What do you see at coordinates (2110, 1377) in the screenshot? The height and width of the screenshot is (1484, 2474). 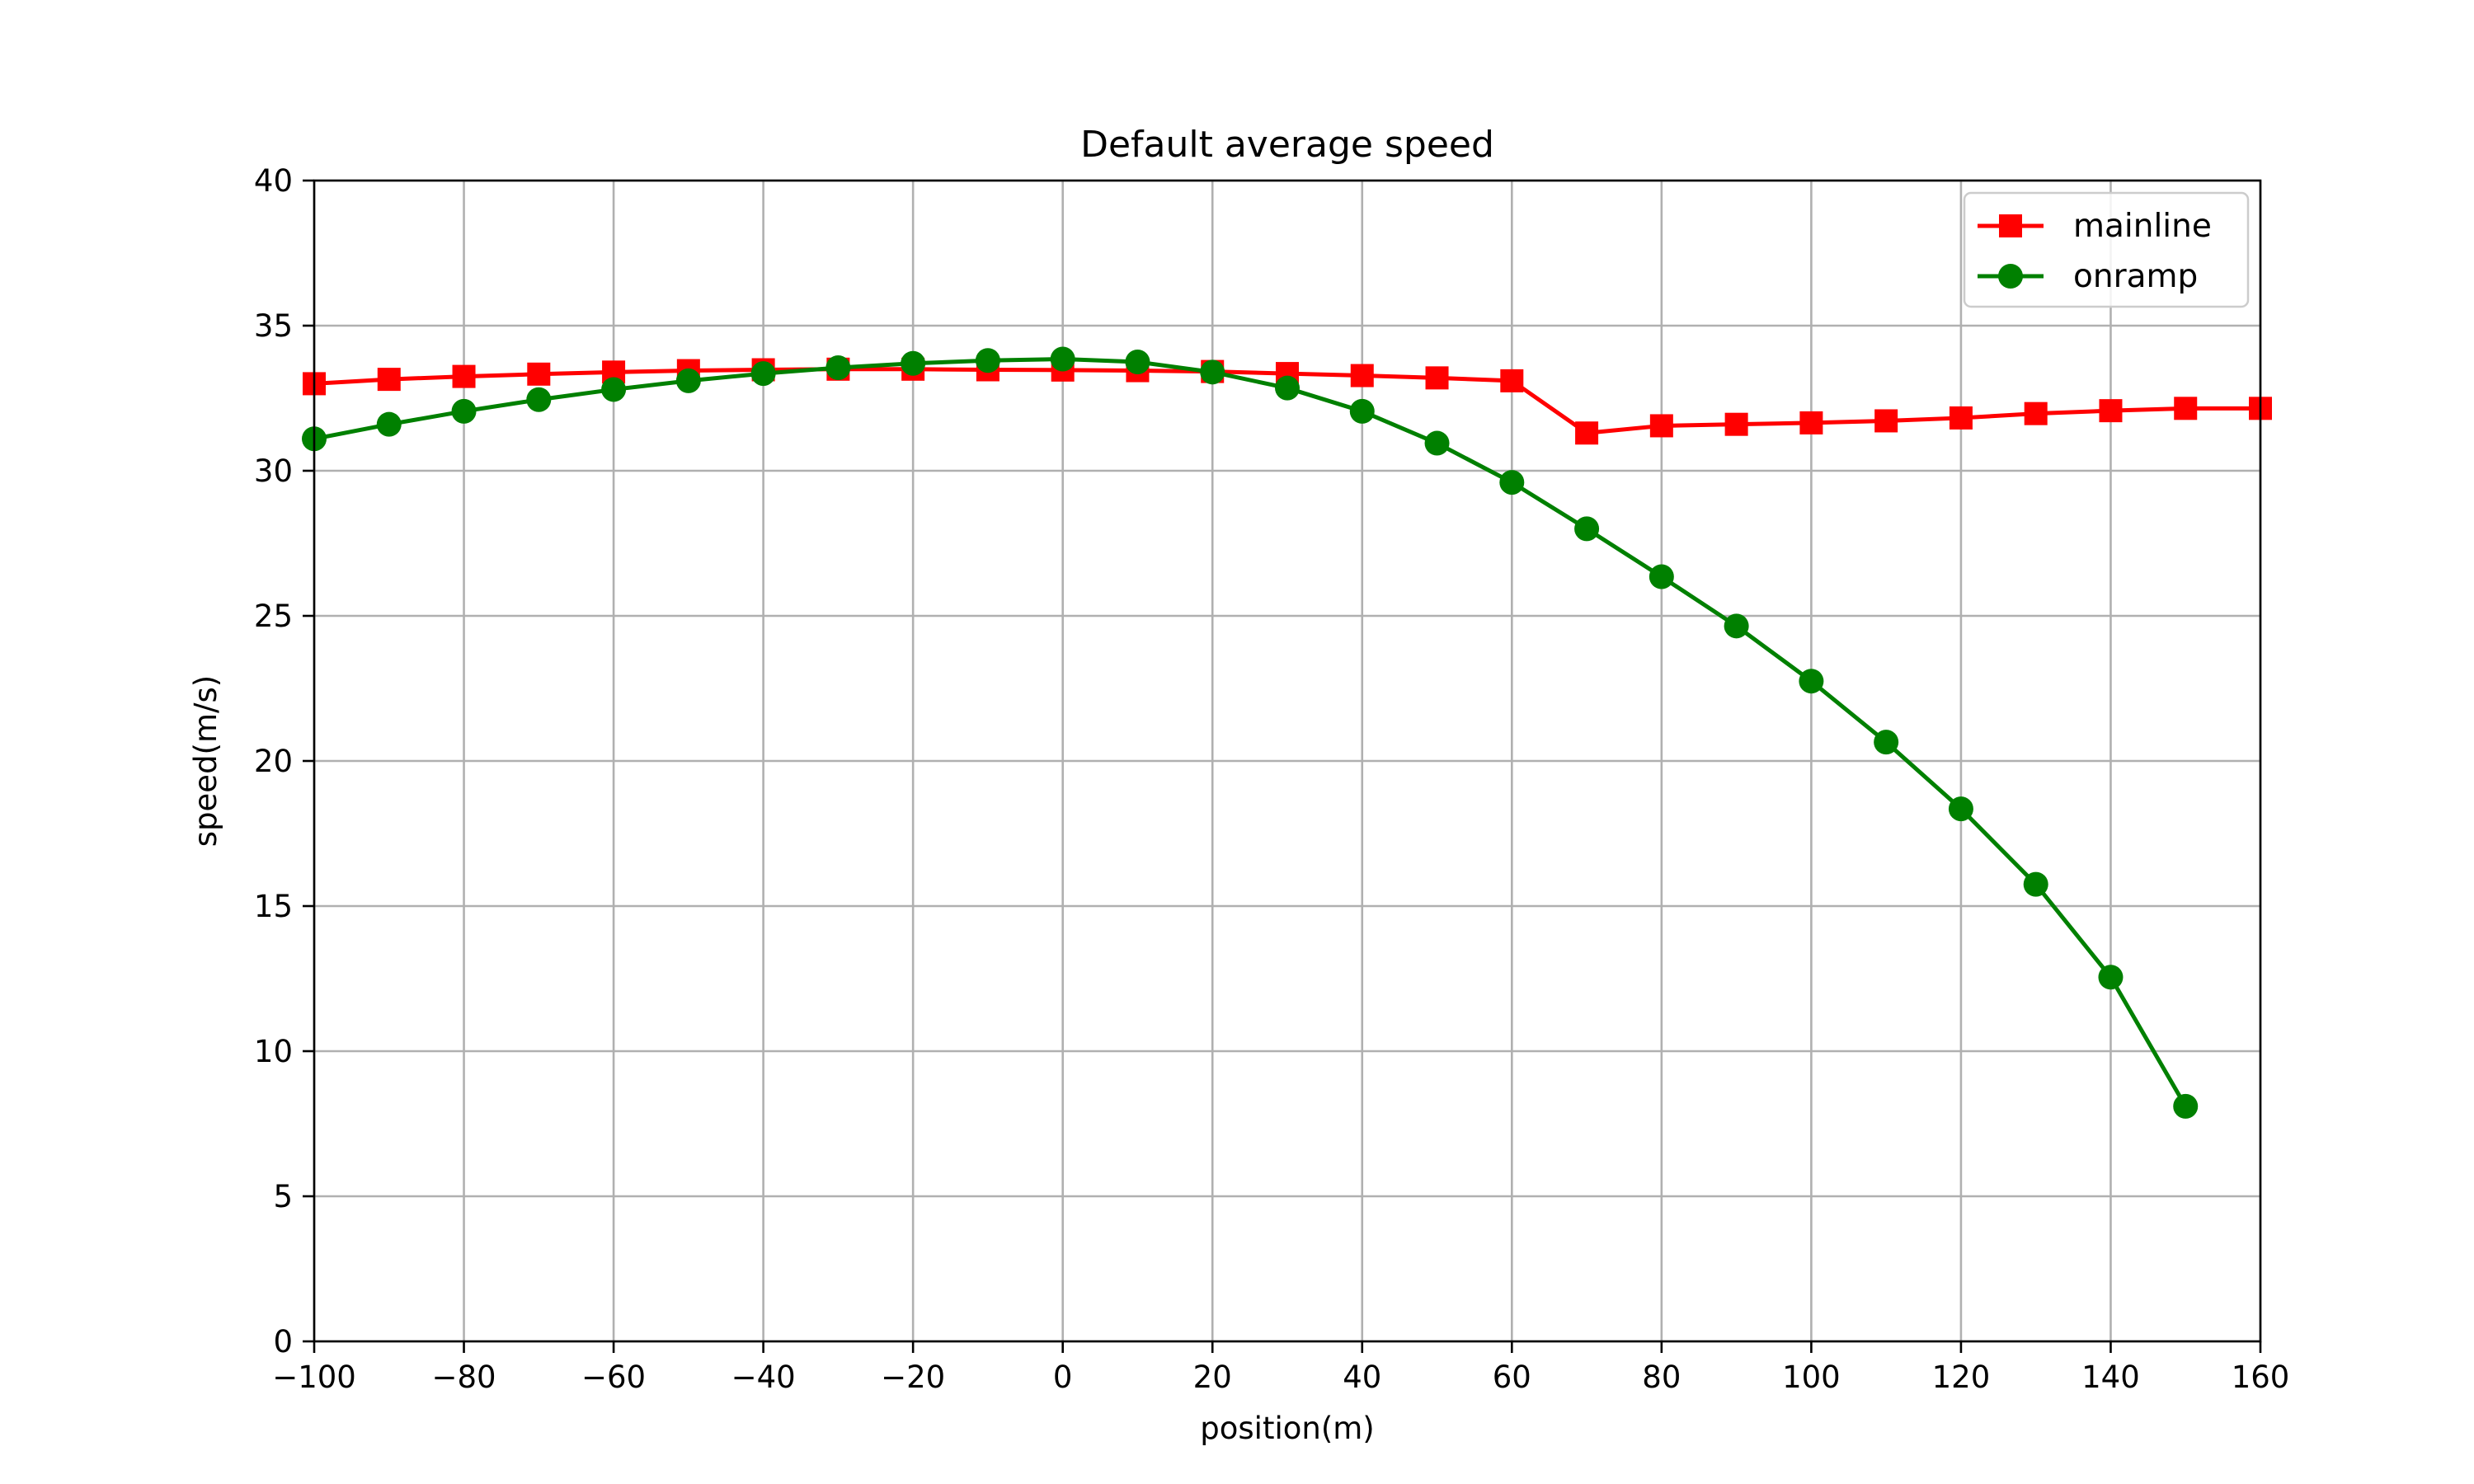 I see `x-tick-label: 140` at bounding box center [2110, 1377].